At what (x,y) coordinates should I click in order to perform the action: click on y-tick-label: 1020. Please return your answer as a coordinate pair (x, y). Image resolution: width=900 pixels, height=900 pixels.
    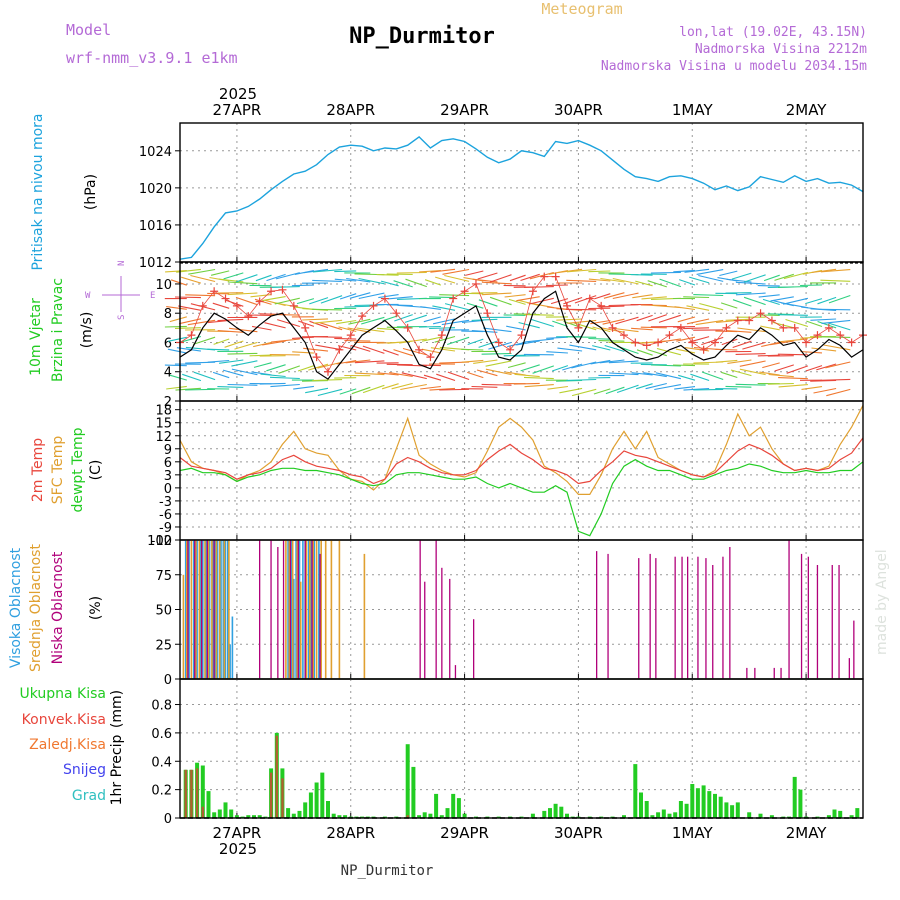
    Looking at the image, I should click on (155, 189).